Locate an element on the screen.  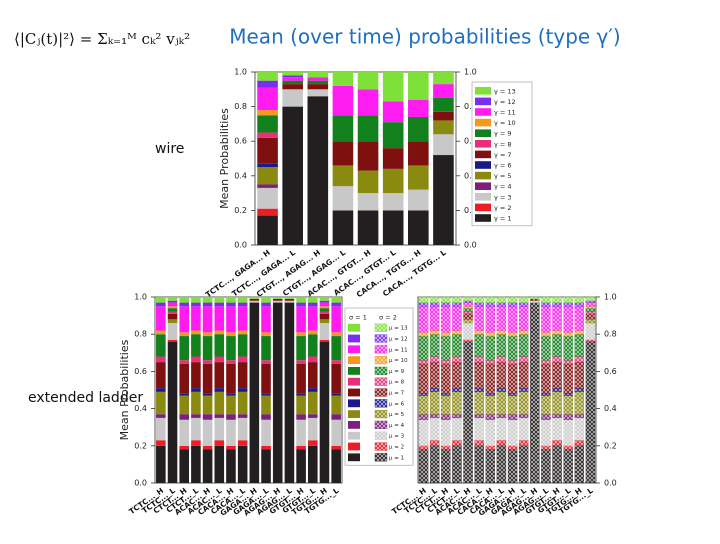
y-tick-label: 0.2 is located at coordinates (140, 445).